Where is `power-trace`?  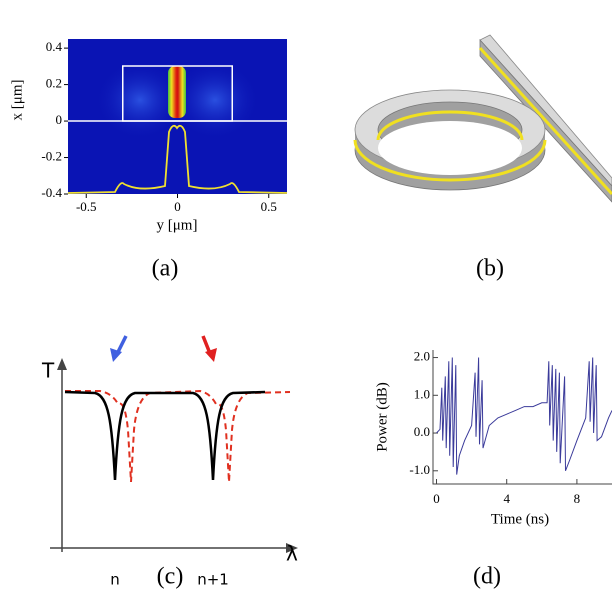 power-trace is located at coordinates (524, 416).